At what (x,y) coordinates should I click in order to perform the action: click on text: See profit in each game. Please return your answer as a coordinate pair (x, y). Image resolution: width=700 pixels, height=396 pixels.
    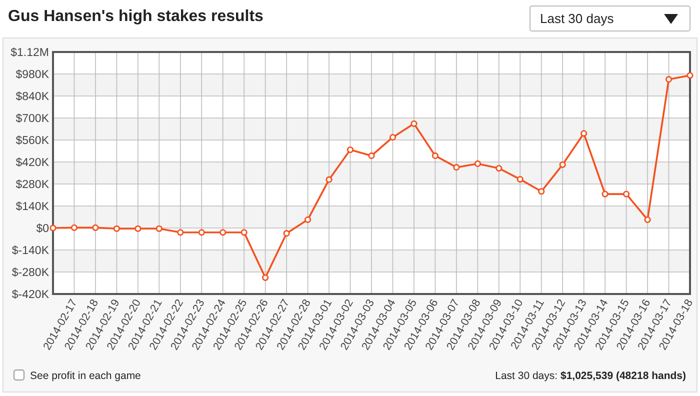
    Looking at the image, I should click on (86, 376).